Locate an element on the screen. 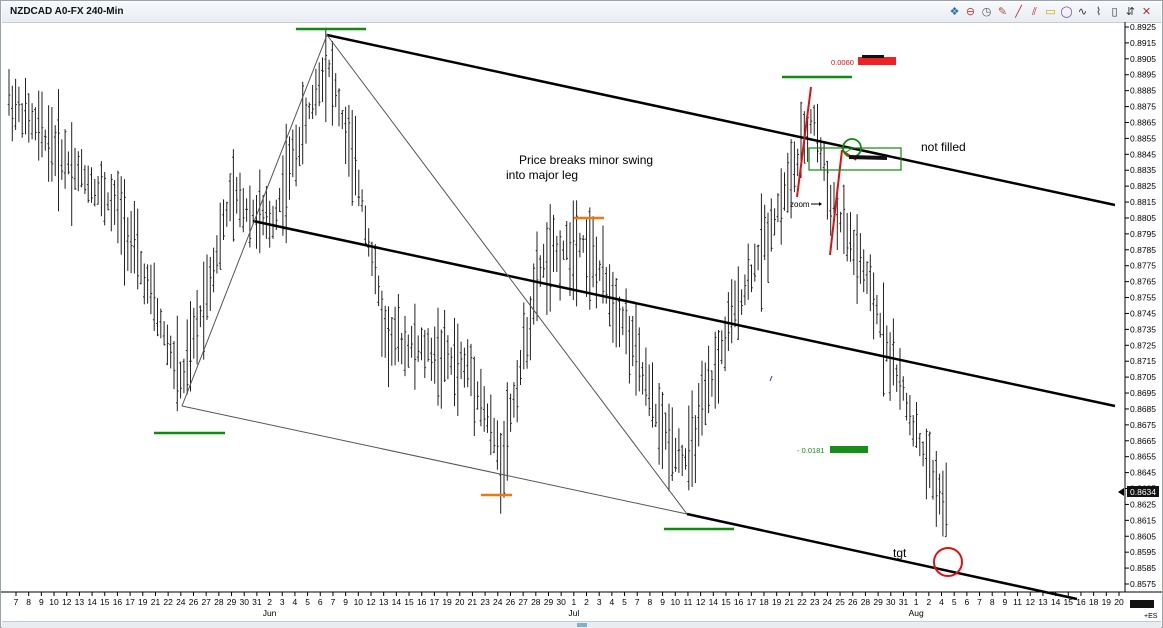 The image size is (1163, 628). x-tick-label: 26 is located at coordinates (853, 602).